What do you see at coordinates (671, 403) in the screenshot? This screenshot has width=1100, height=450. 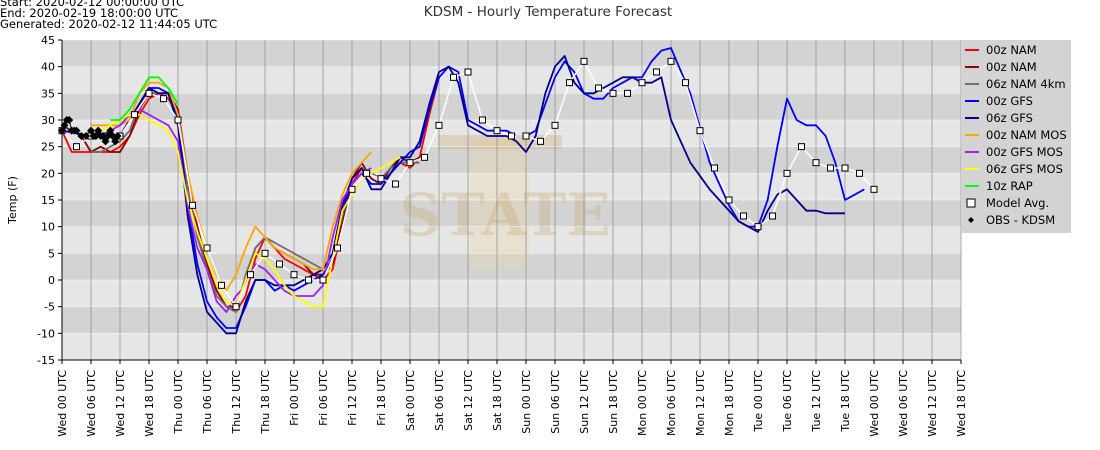 I see `x-tick-label: Mon 06 UTC` at bounding box center [671, 403].